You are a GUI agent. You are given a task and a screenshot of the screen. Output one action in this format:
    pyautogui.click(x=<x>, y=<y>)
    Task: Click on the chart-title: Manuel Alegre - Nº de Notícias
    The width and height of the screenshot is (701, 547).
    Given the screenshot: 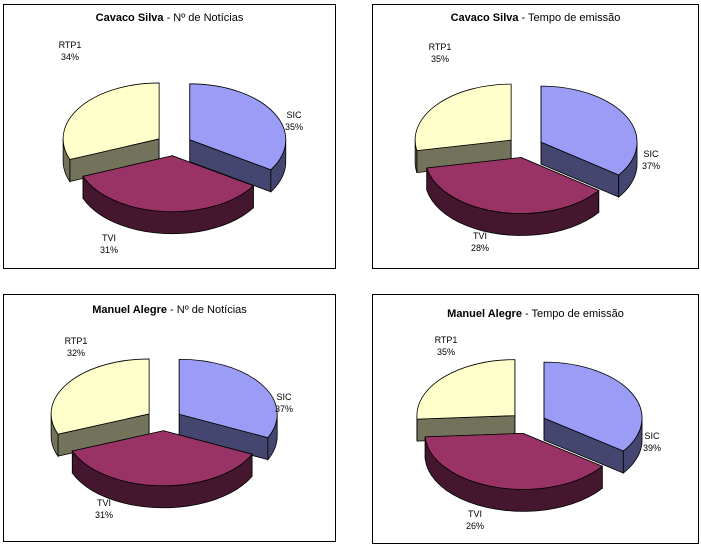 What is the action you would take?
    pyautogui.click(x=169, y=310)
    